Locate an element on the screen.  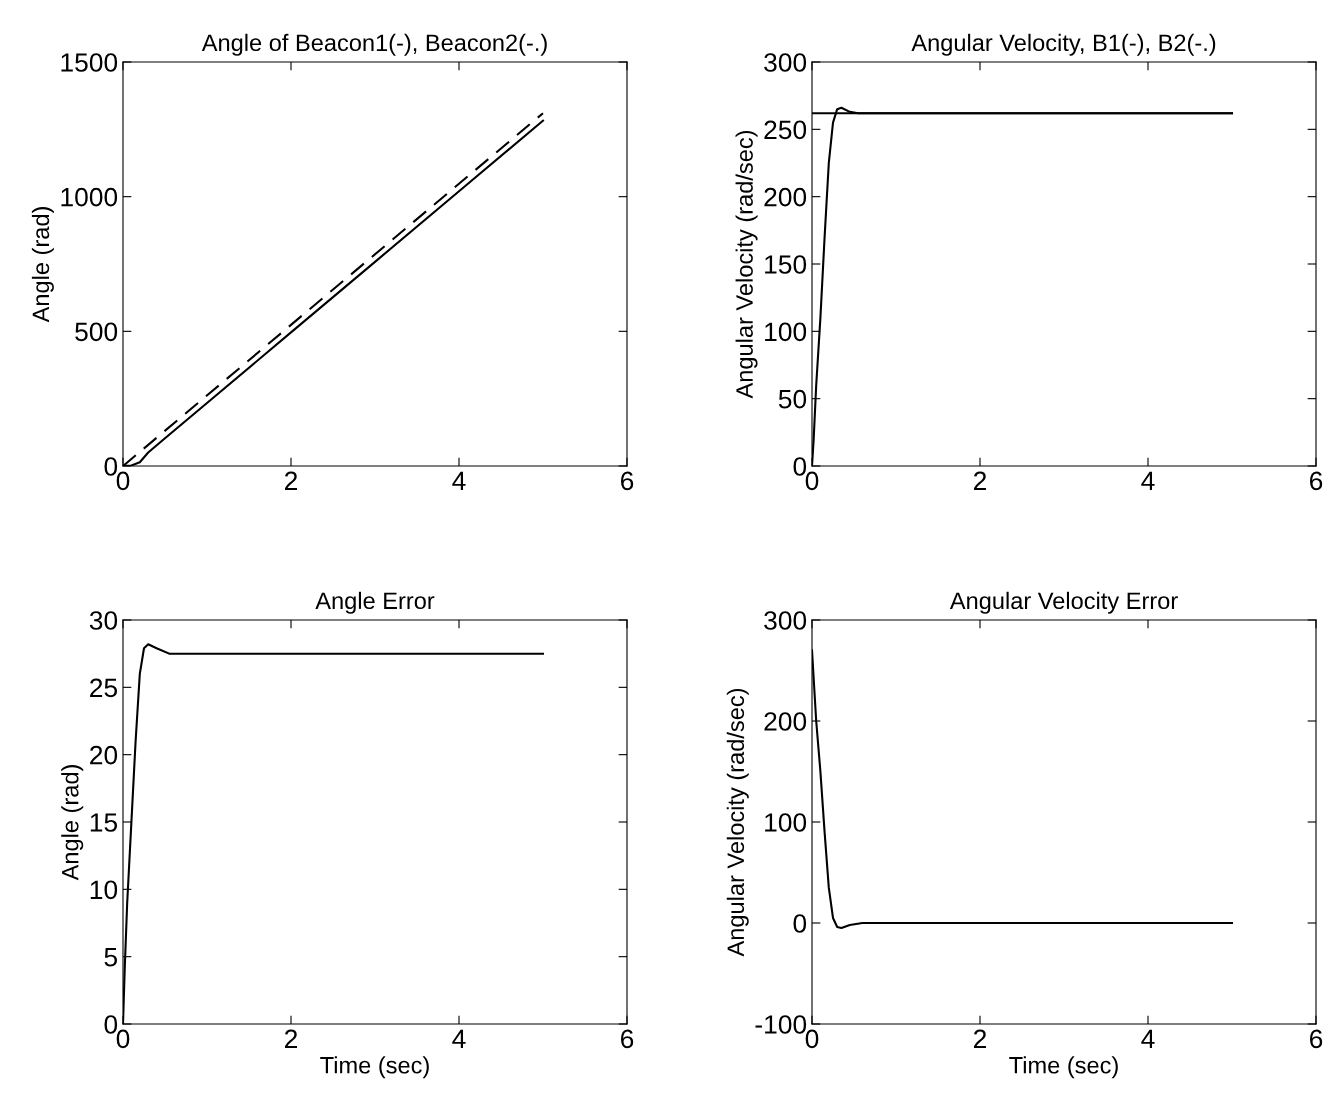
chart-title: Angular Velocity, B1(-), B2(-.) is located at coordinates (1063, 44).